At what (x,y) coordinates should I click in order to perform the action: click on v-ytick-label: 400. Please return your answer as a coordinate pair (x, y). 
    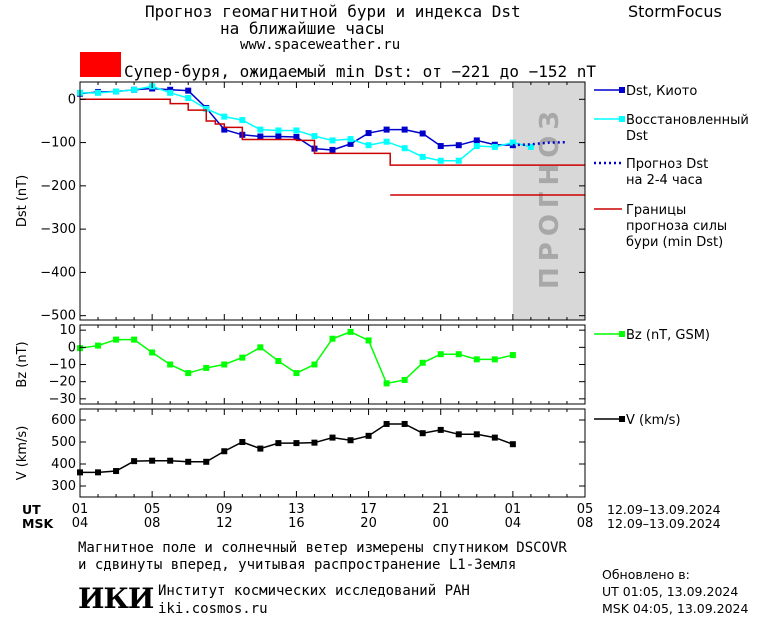
    Looking at the image, I should click on (63, 464).